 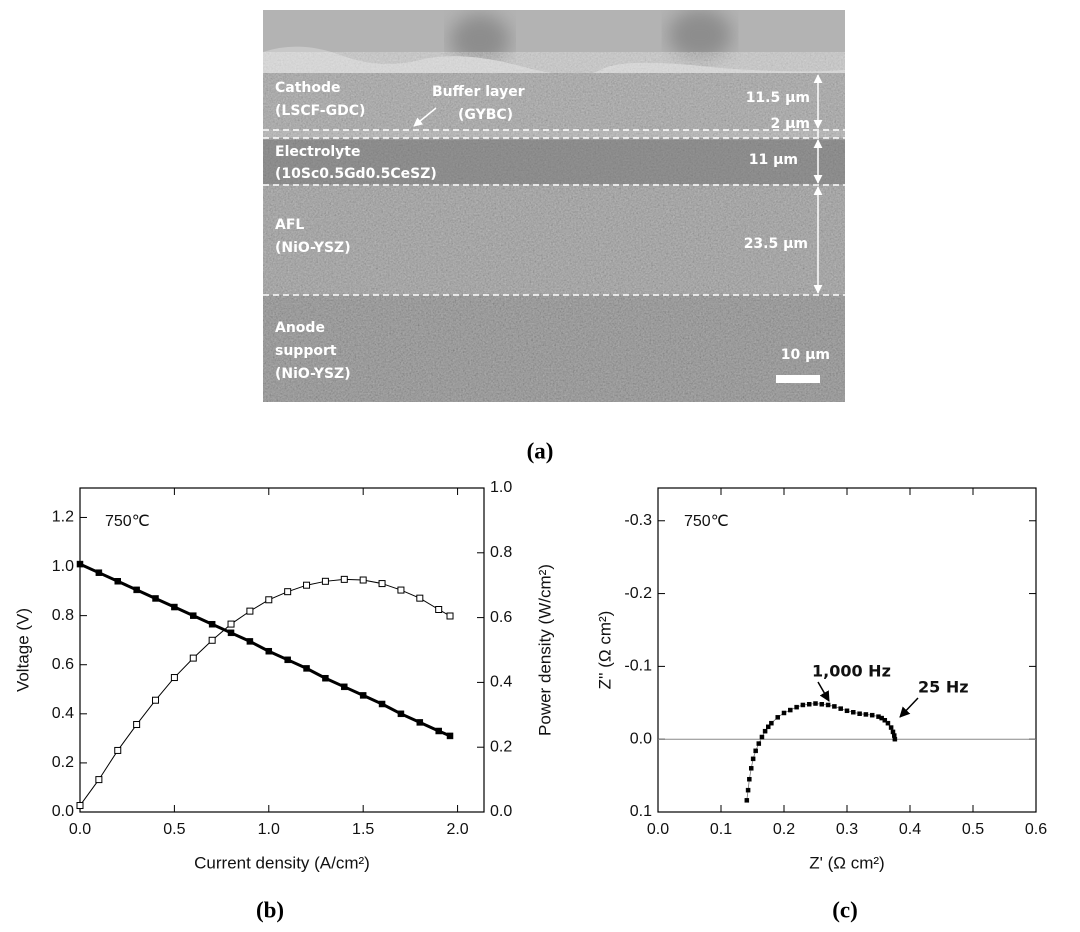 I want to click on thickness-label: 11 μm, so click(x=773, y=160).